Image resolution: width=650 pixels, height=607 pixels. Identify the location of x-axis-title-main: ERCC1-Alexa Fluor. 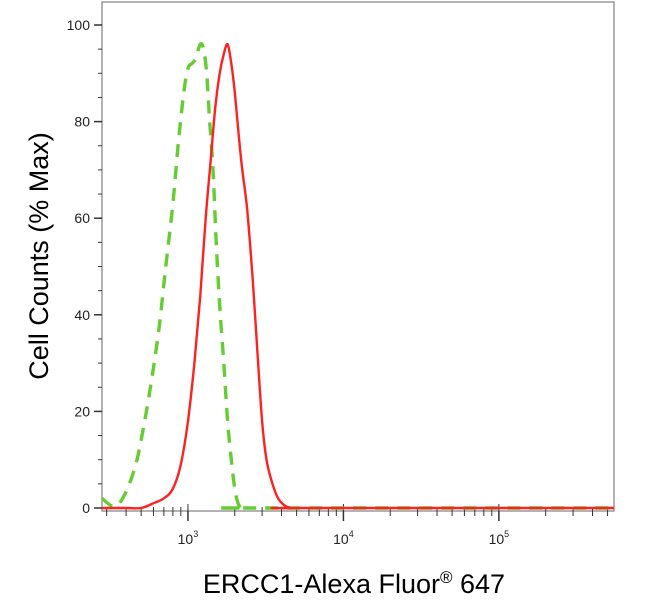
(321, 584).